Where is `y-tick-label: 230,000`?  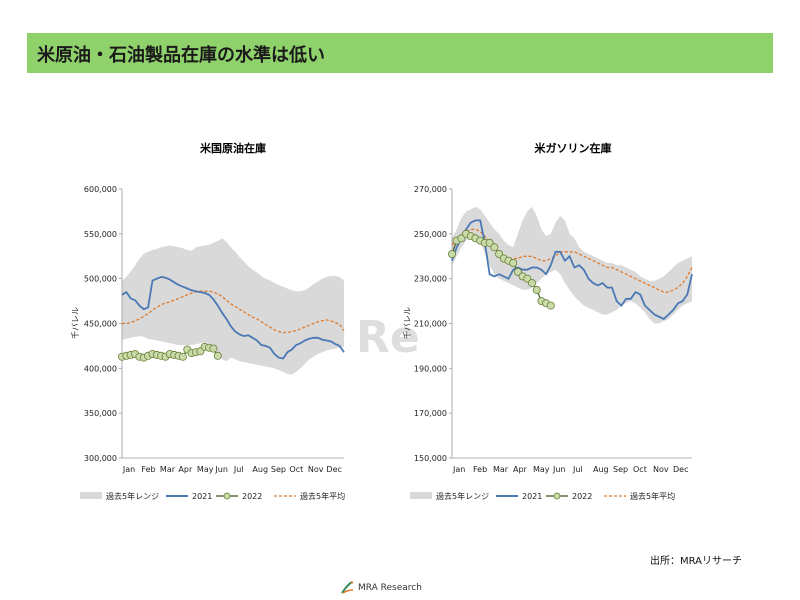 y-tick-label: 230,000 is located at coordinates (430, 279).